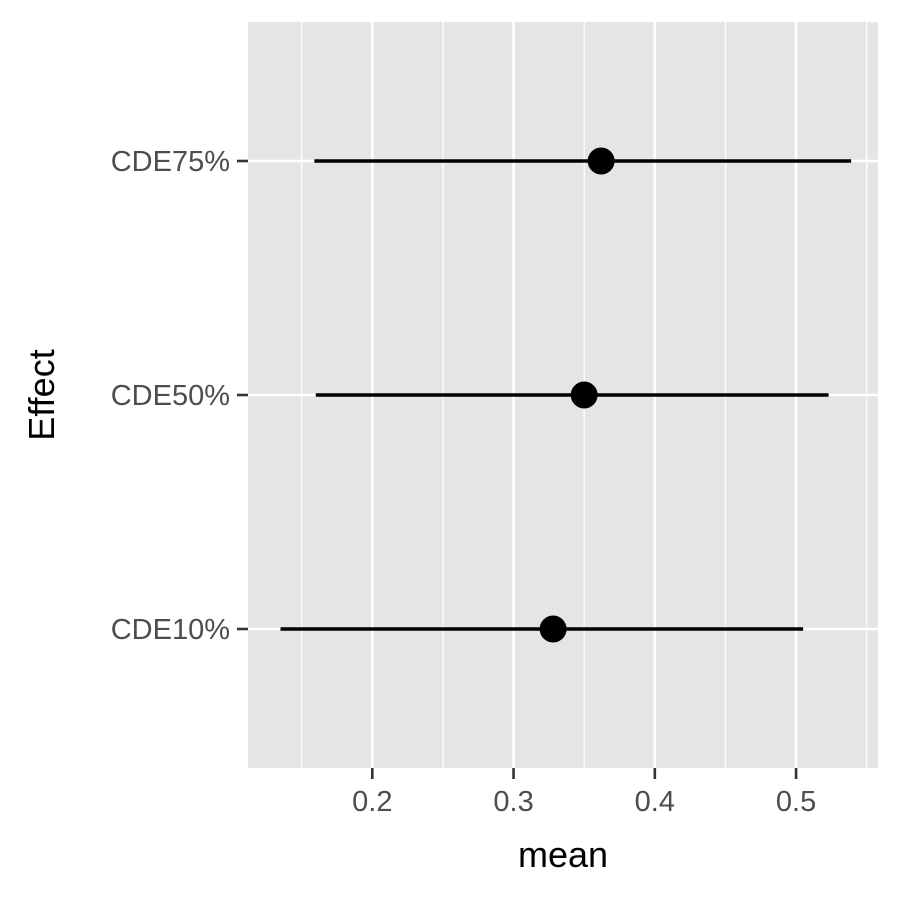 The height and width of the screenshot is (900, 900). What do you see at coordinates (655, 802) in the screenshot?
I see `x-tick-label: 0.4` at bounding box center [655, 802].